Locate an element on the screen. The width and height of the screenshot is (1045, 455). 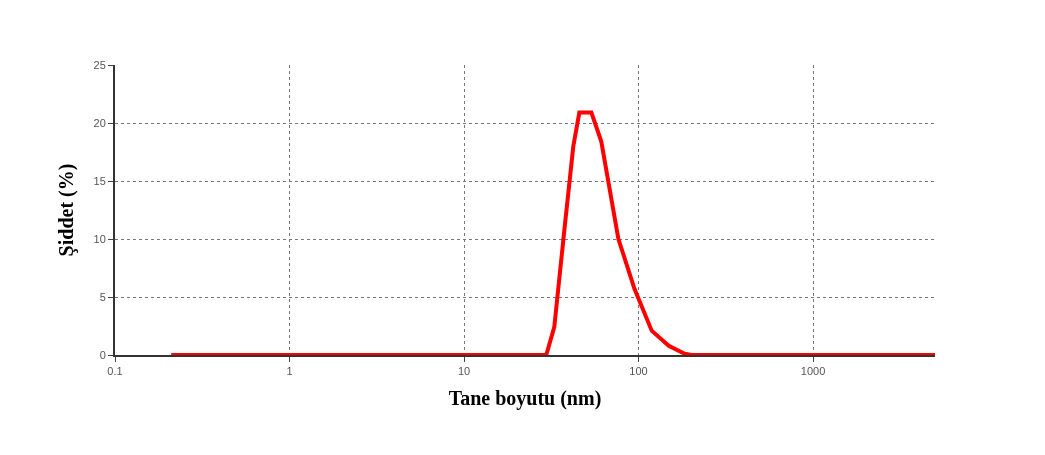
y-tick-label: 10 is located at coordinates (99, 238).